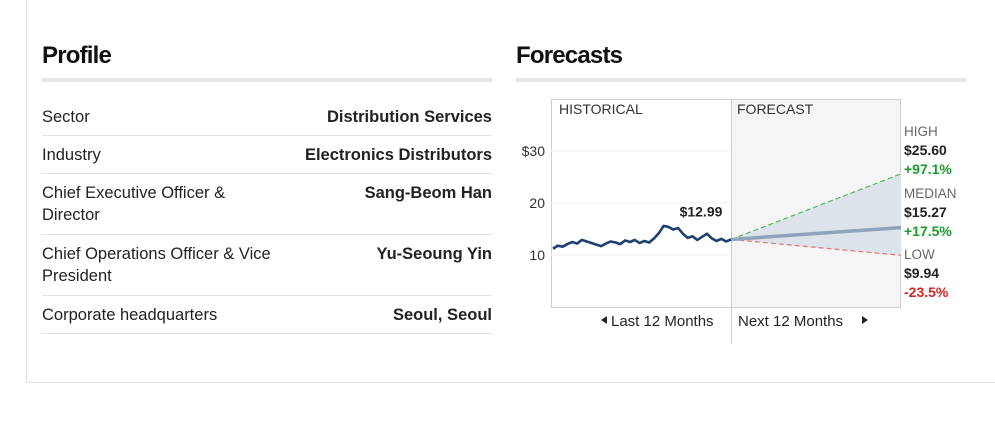 The width and height of the screenshot is (995, 429). I want to click on profile-heading: Profile, so click(77, 55).